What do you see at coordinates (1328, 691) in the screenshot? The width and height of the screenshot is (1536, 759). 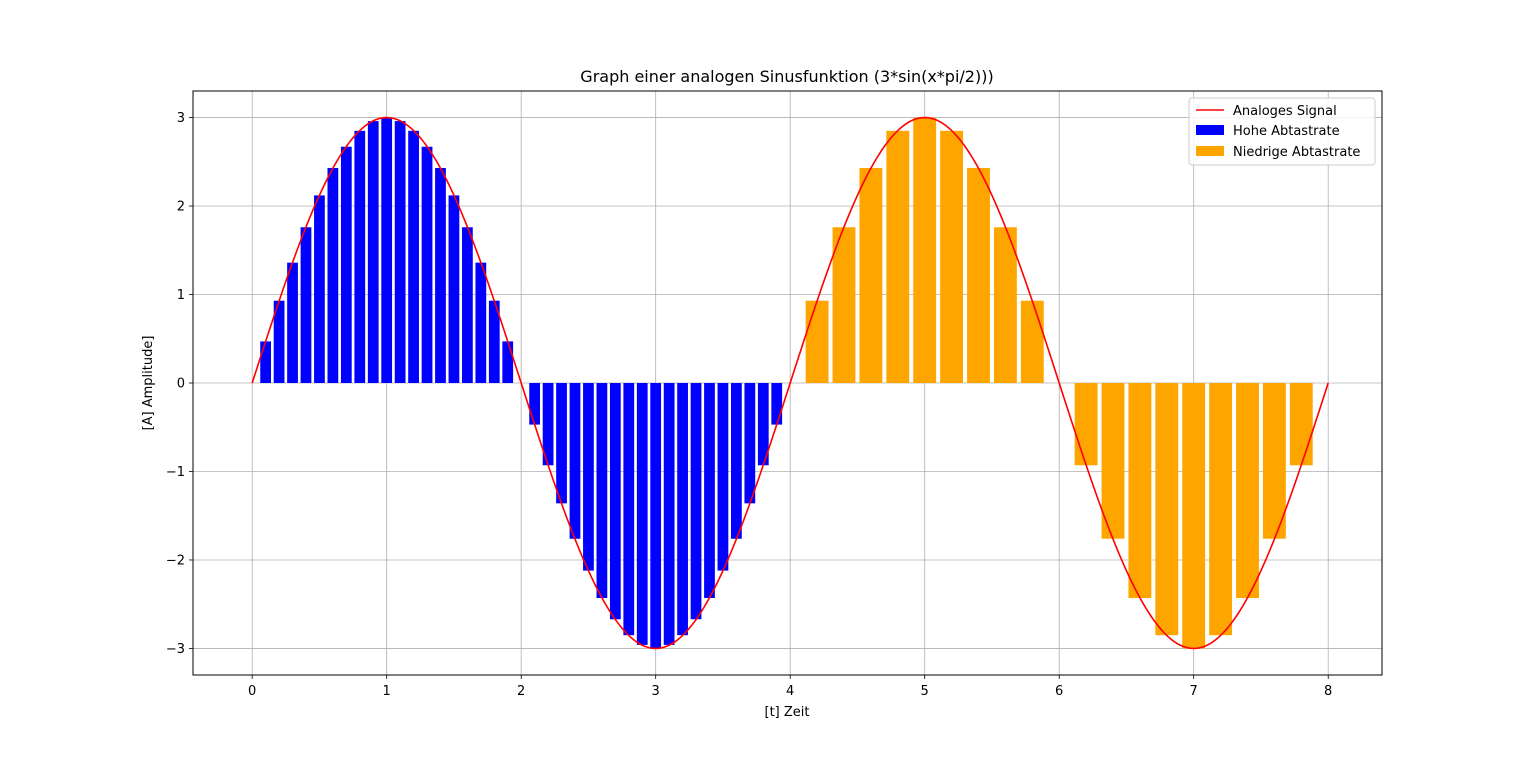 I see `x-tick-label: 8` at bounding box center [1328, 691].